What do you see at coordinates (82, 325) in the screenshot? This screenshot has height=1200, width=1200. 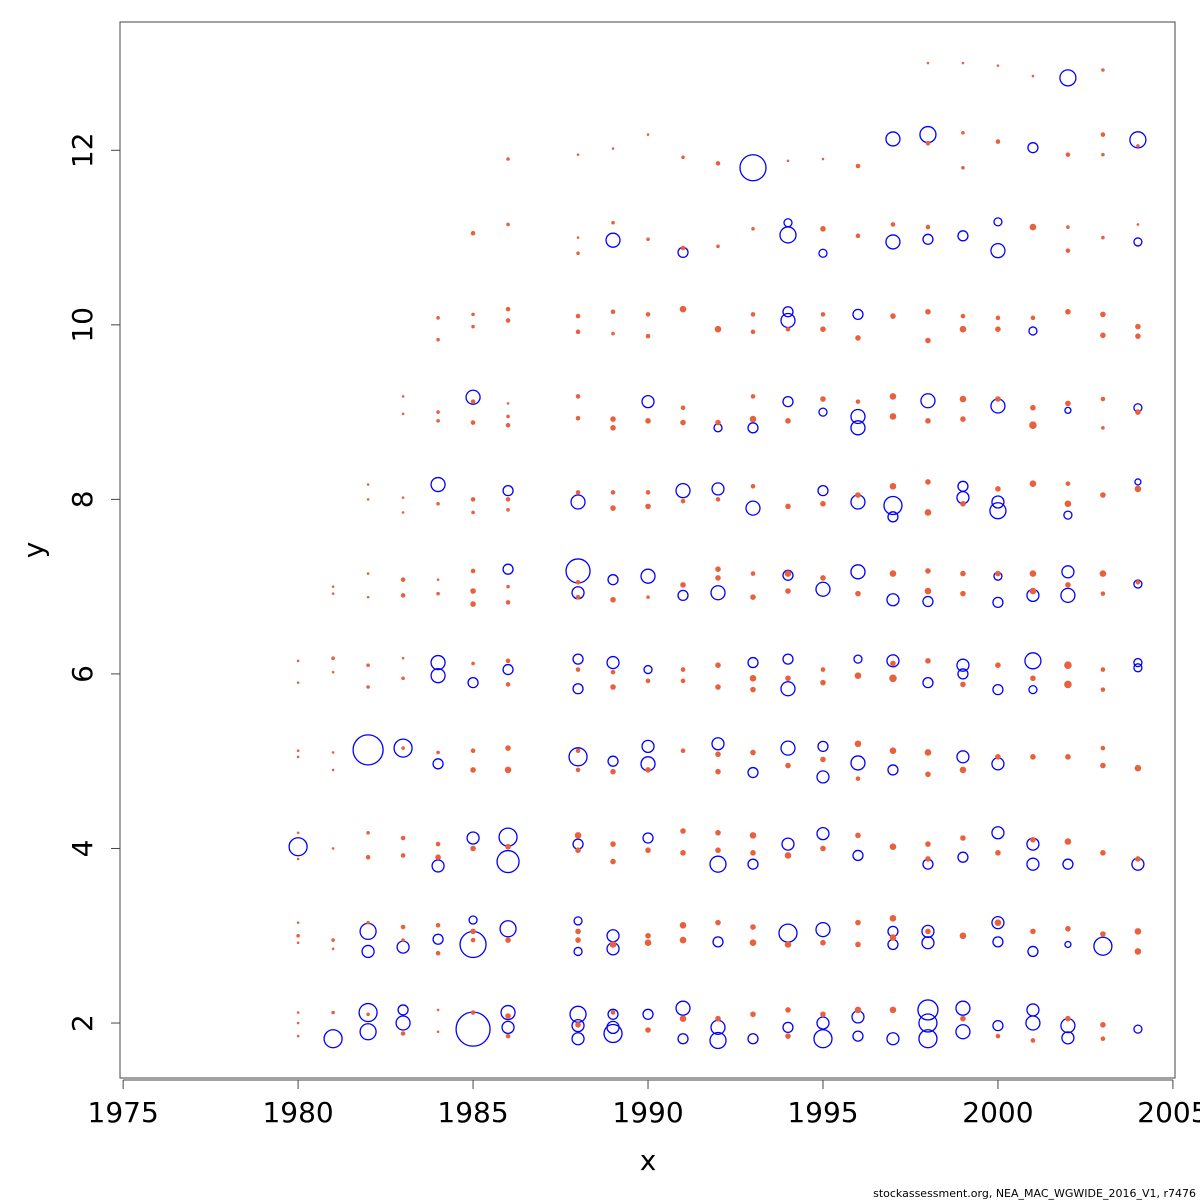 I see `y-tick-label: 10` at bounding box center [82, 325].